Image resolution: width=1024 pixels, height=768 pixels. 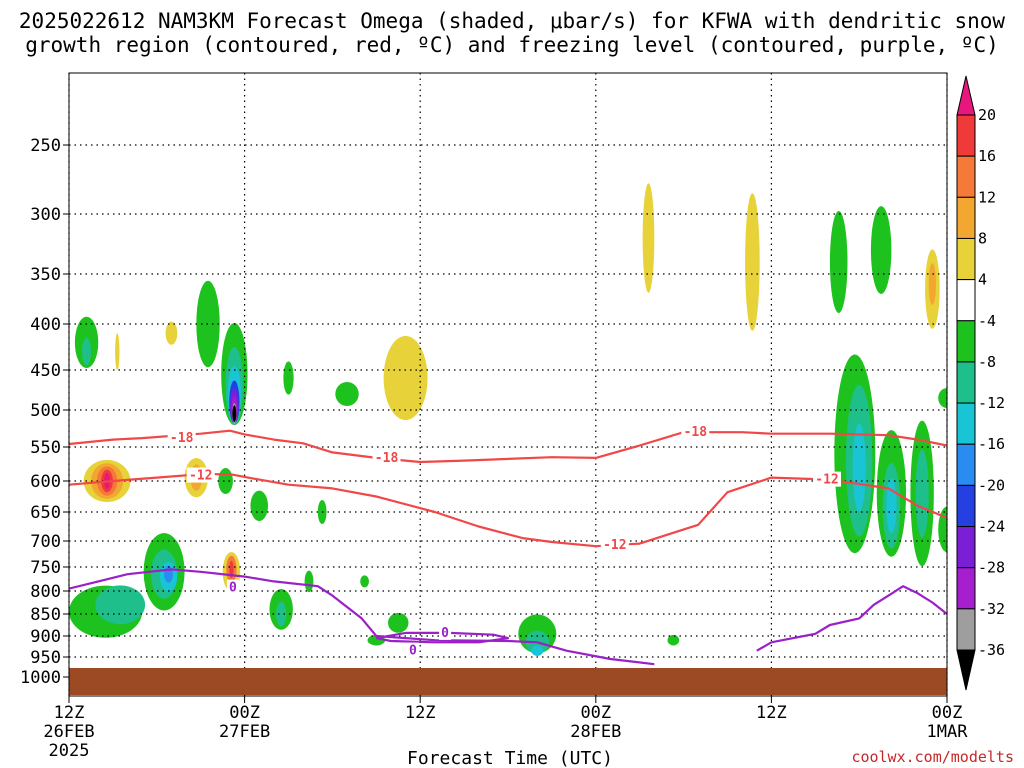 What do you see at coordinates (982, 280) in the screenshot?
I see `colorbar-label-4: 4` at bounding box center [982, 280].